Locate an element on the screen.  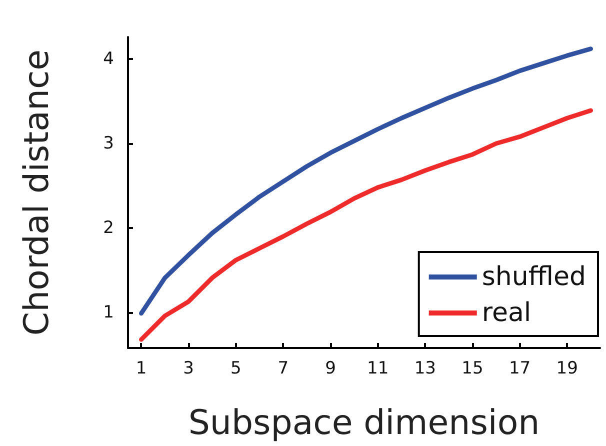
x-tick-label: 5 is located at coordinates (236, 368).